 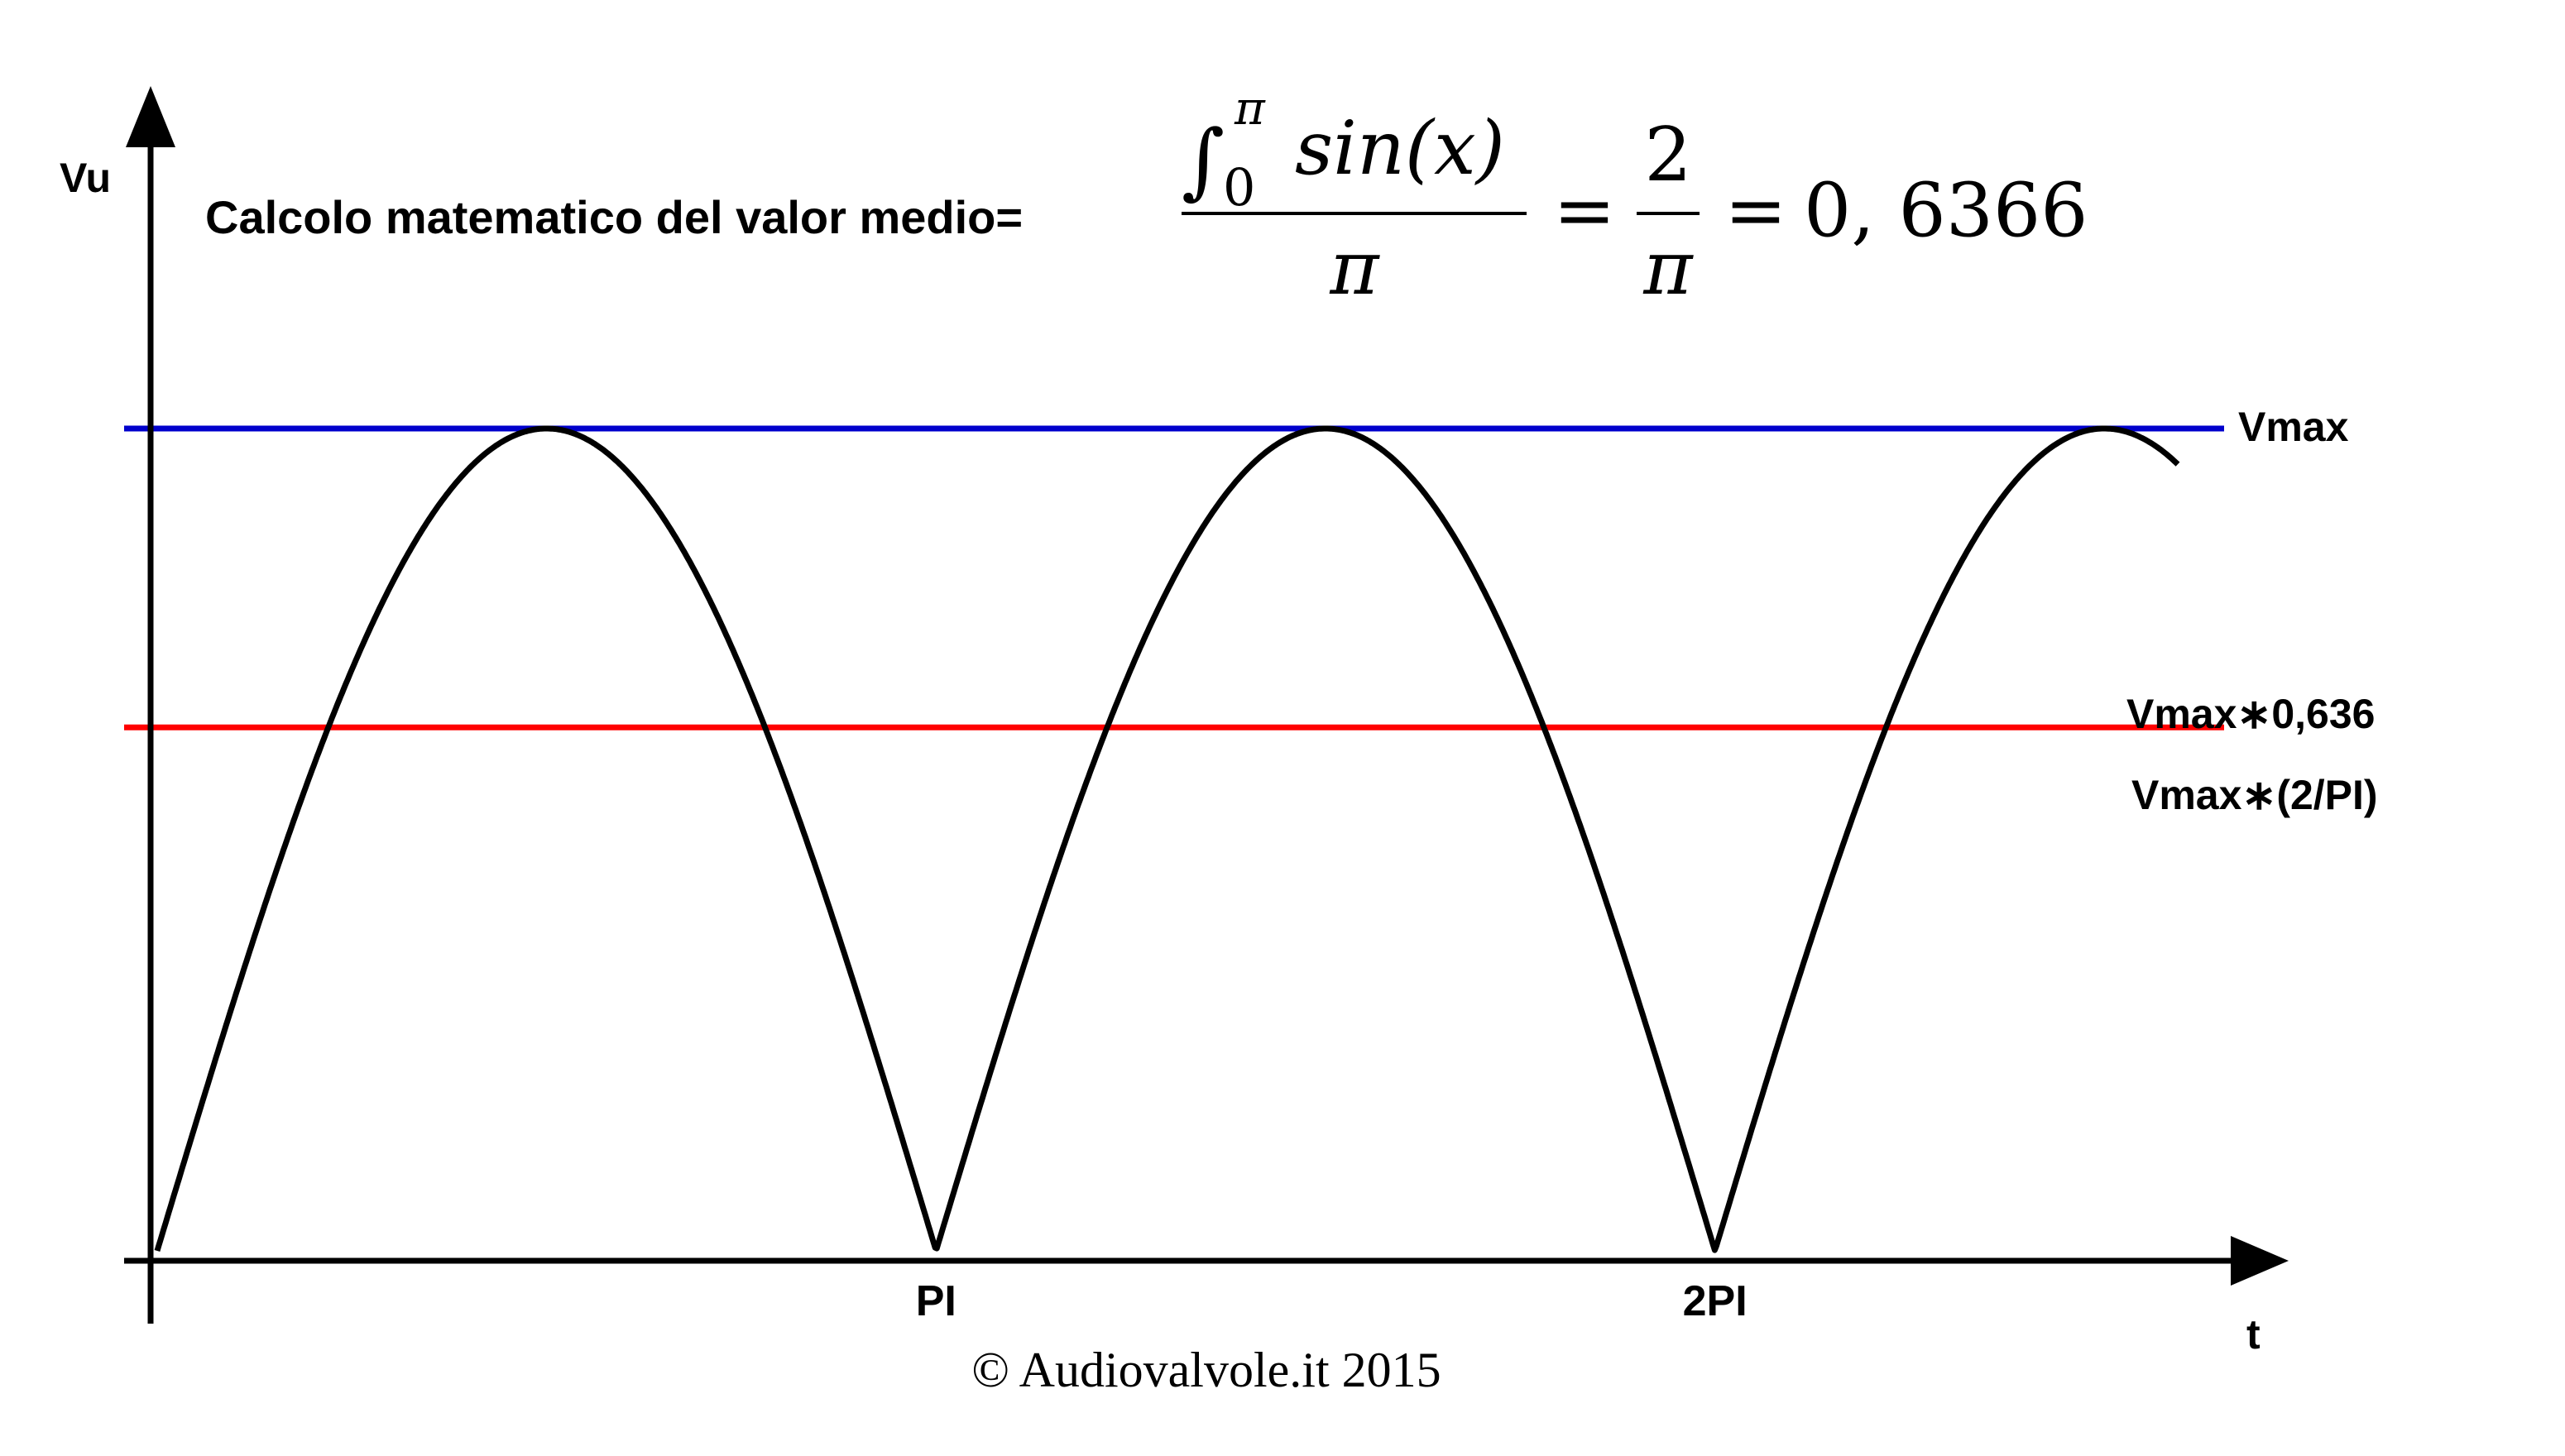 I want to click on fraction-2-numerator: 2, so click(x=1667, y=155).